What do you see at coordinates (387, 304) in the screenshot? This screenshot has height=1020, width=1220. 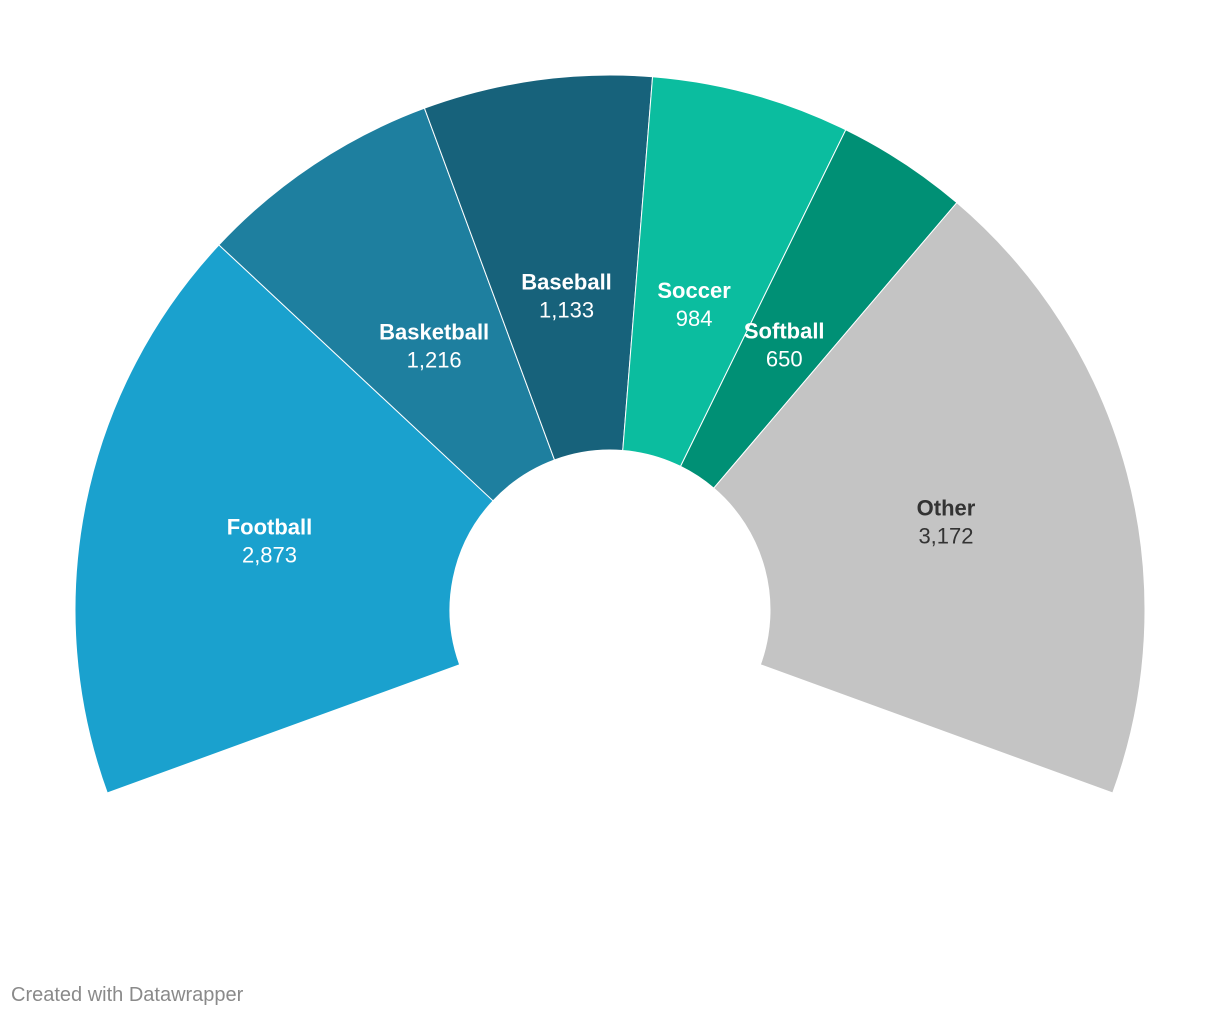 I see `slice-basketball` at bounding box center [387, 304].